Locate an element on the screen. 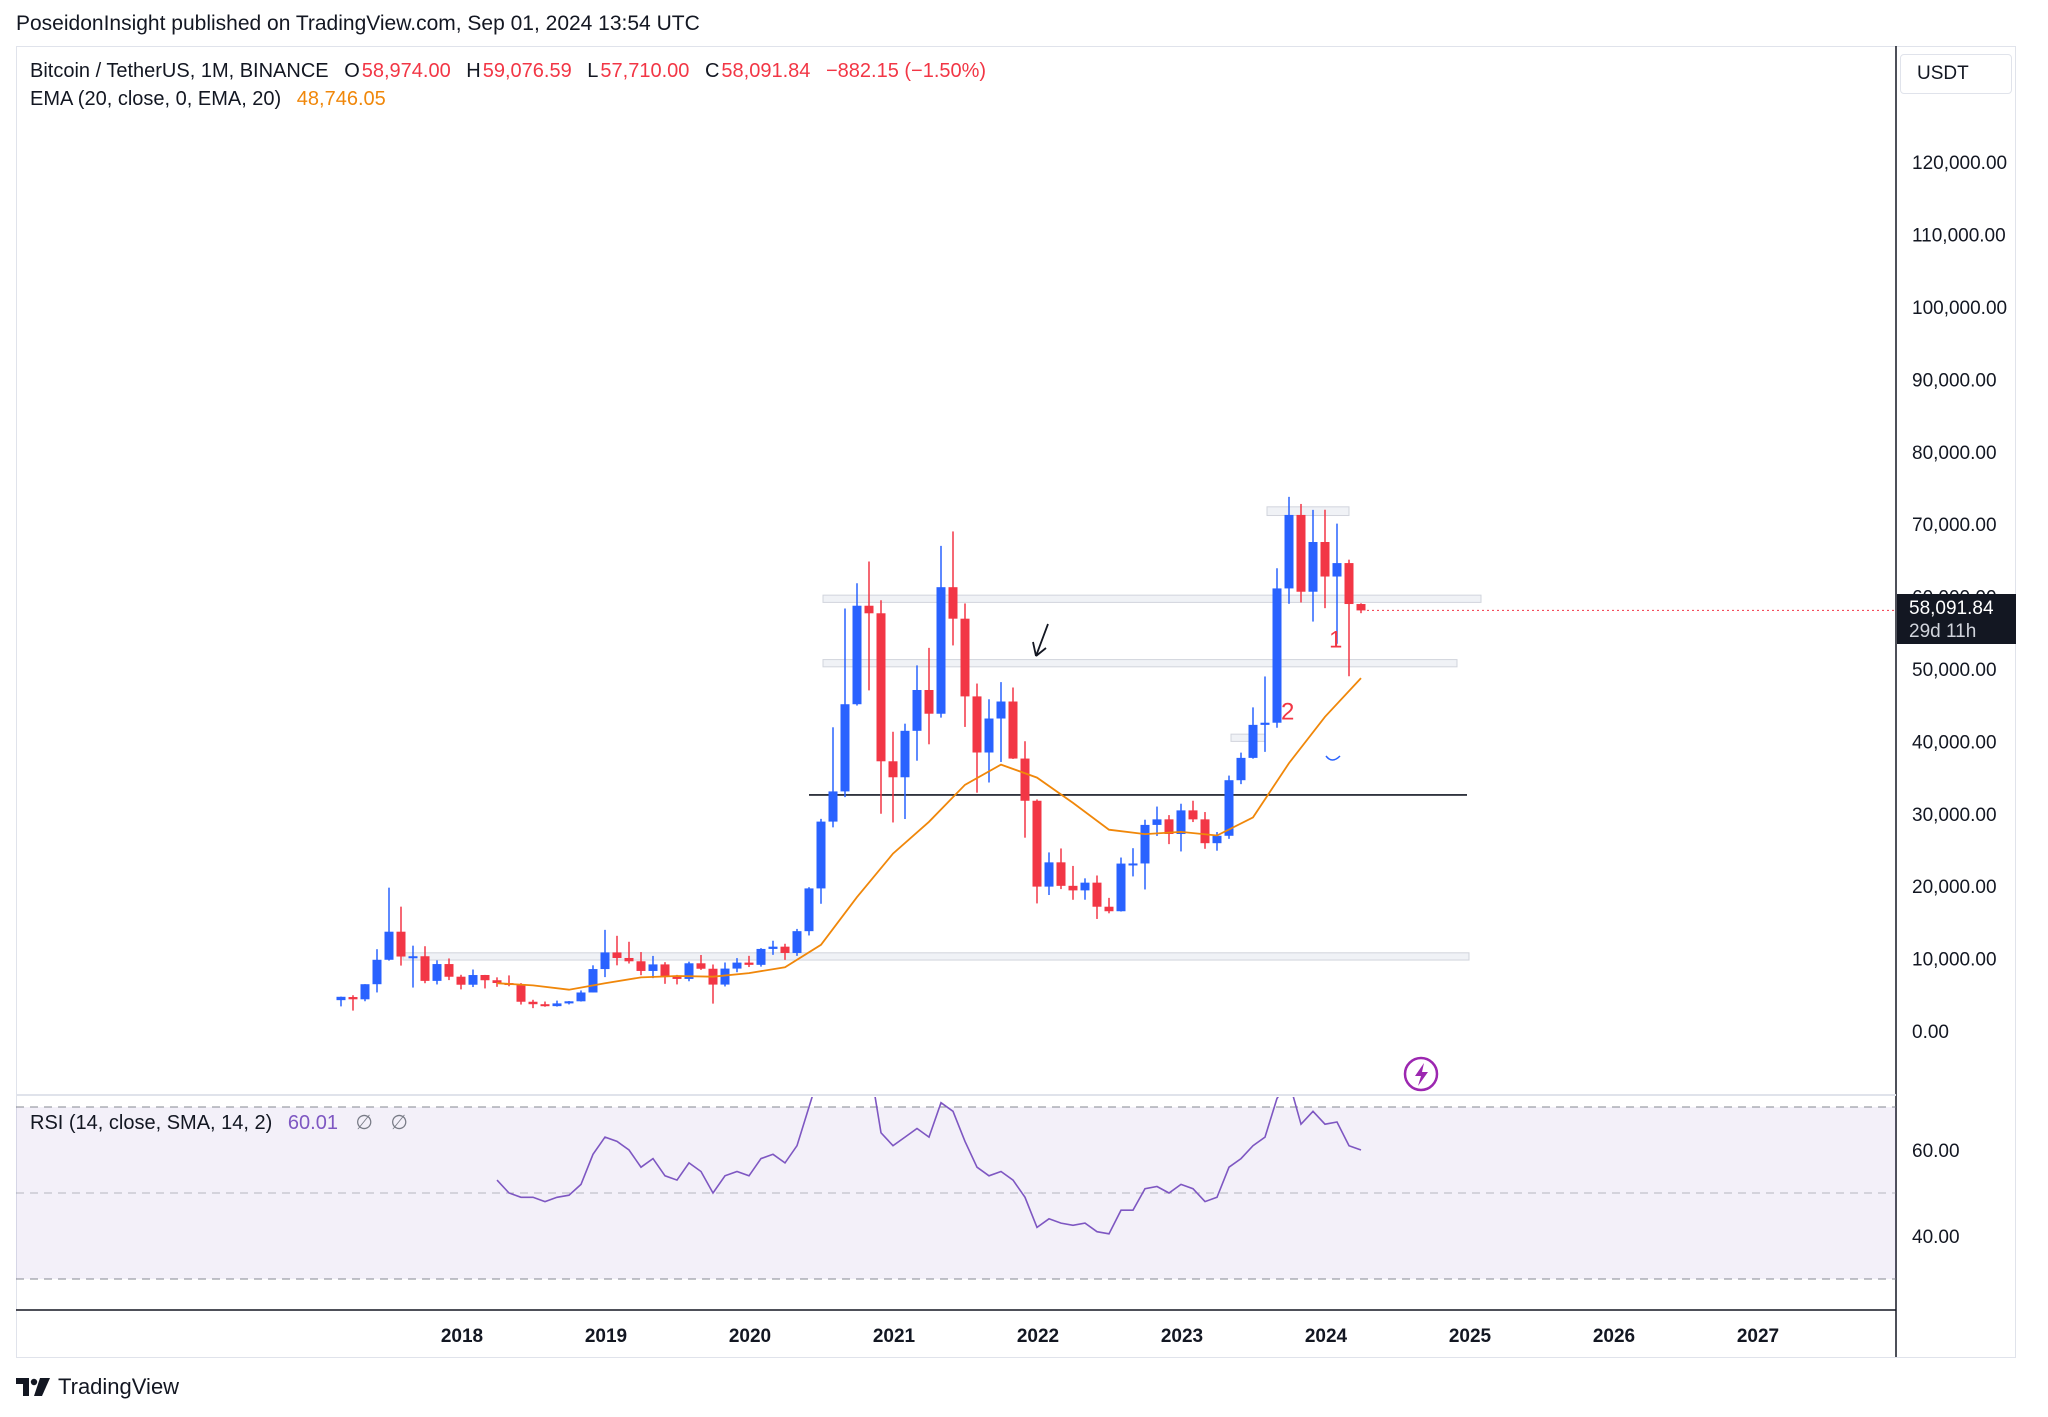  close-value: 58,091.84 is located at coordinates (766, 71).